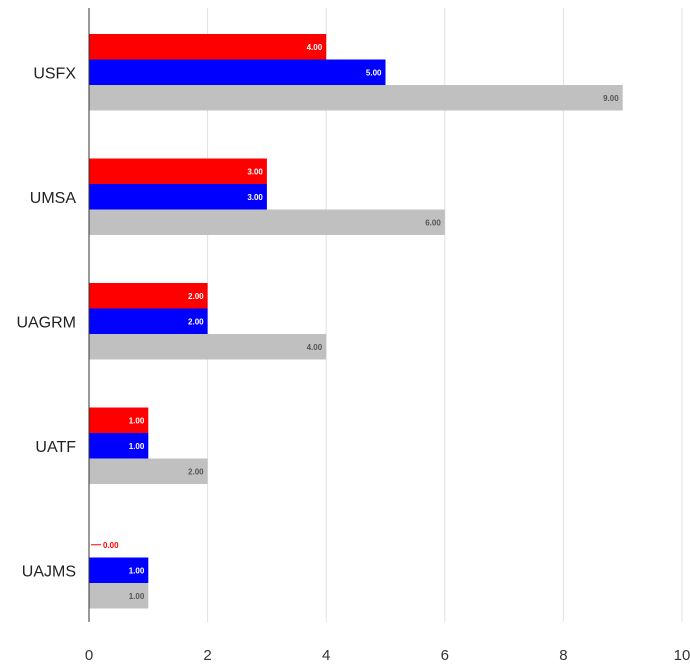  I want to click on category-label: UAGRM, so click(46, 322).